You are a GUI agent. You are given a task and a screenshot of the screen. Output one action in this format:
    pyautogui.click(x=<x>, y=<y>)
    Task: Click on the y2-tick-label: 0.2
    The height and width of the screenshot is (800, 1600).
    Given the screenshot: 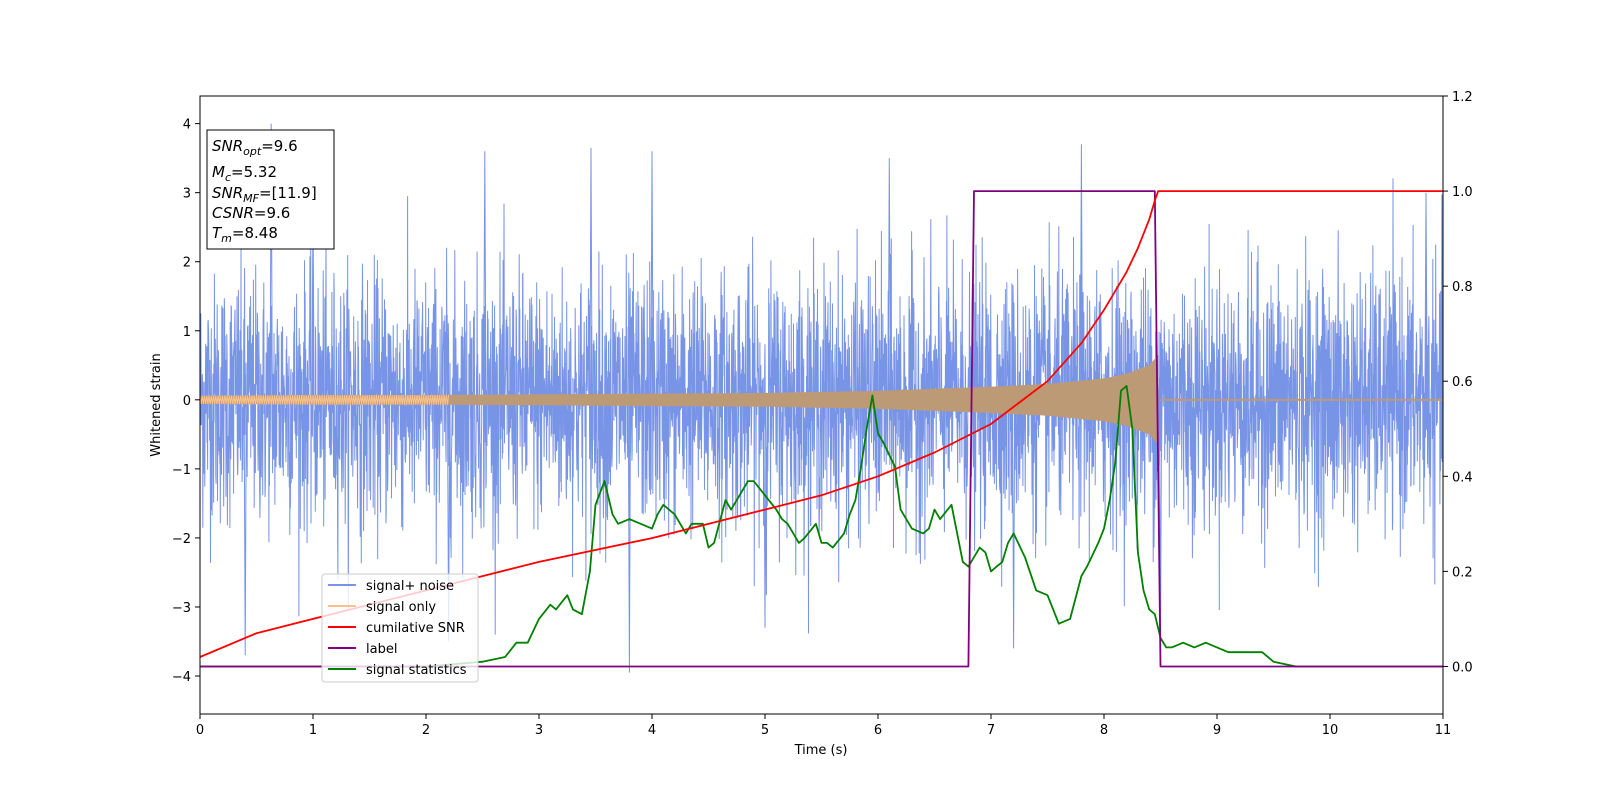 What is the action you would take?
    pyautogui.click(x=1462, y=572)
    